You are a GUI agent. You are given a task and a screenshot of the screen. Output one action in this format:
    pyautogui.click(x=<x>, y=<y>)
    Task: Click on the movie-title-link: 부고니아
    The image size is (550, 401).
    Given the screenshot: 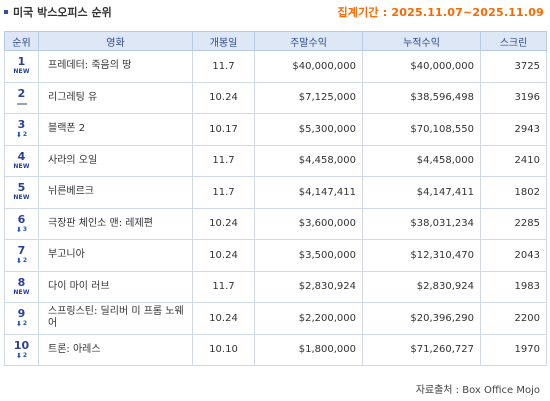 What is the action you would take?
    pyautogui.click(x=115, y=255)
    